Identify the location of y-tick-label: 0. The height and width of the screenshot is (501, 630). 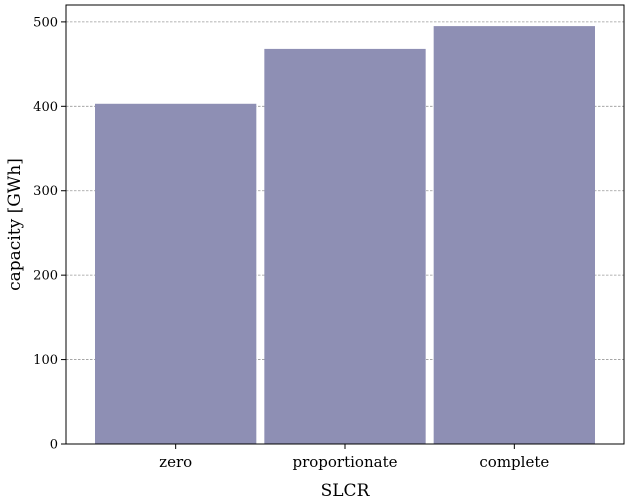
(54, 445).